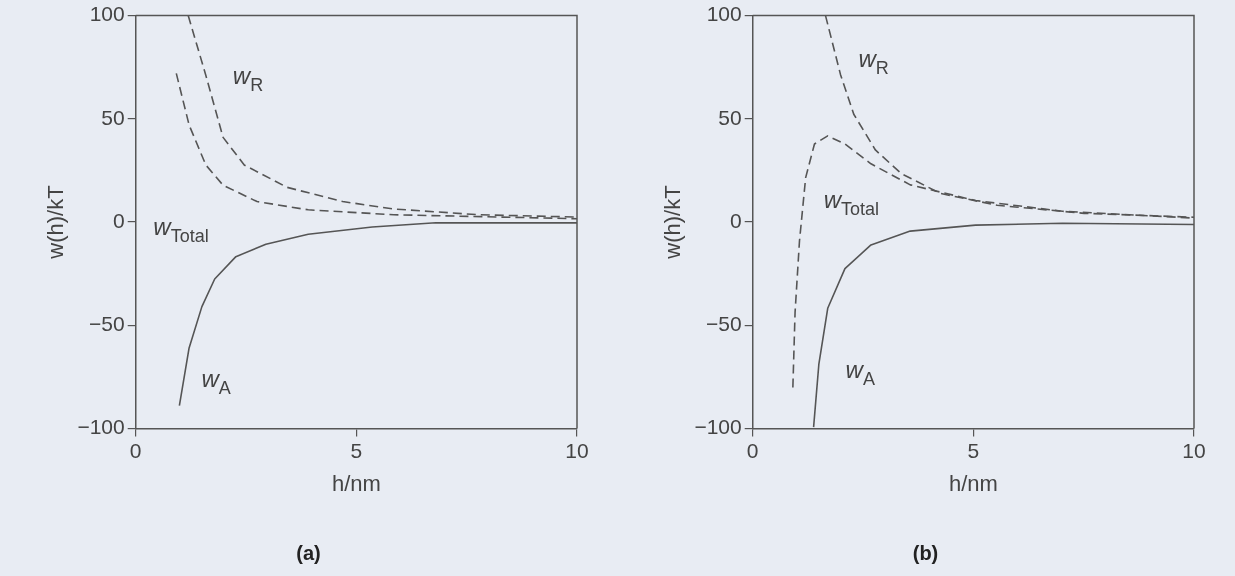 The height and width of the screenshot is (576, 1235). What do you see at coordinates (925, 552) in the screenshot?
I see `text: (b)` at bounding box center [925, 552].